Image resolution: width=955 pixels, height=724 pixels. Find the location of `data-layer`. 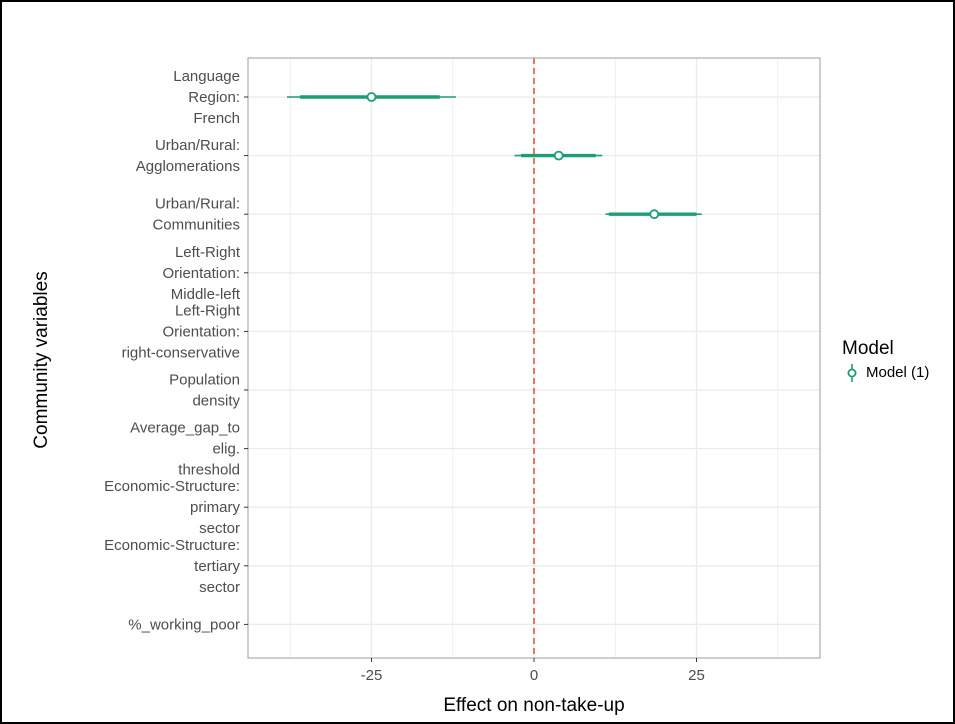

data-layer is located at coordinates (494, 156).